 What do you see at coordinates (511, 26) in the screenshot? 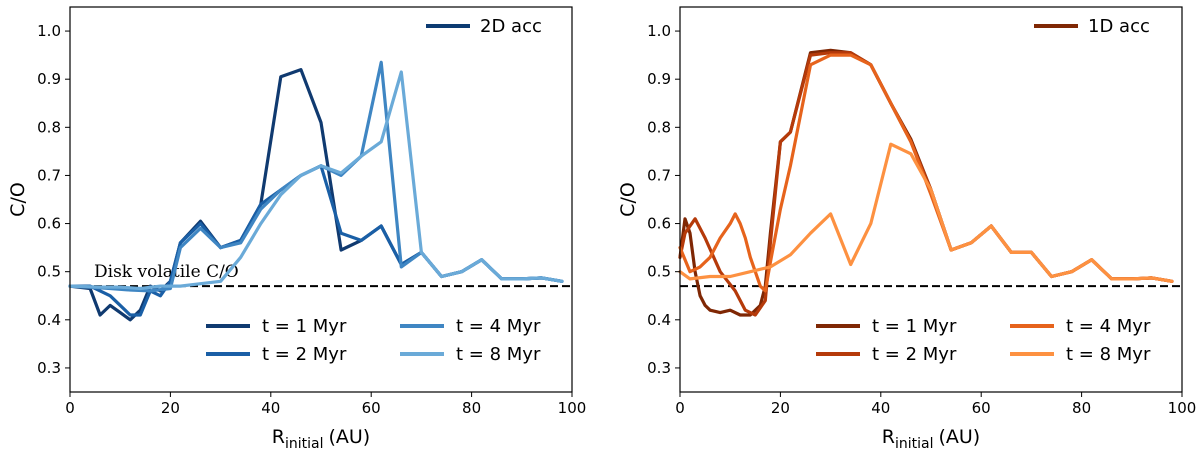
I see `title-legend-label: 2D acc` at bounding box center [511, 26].